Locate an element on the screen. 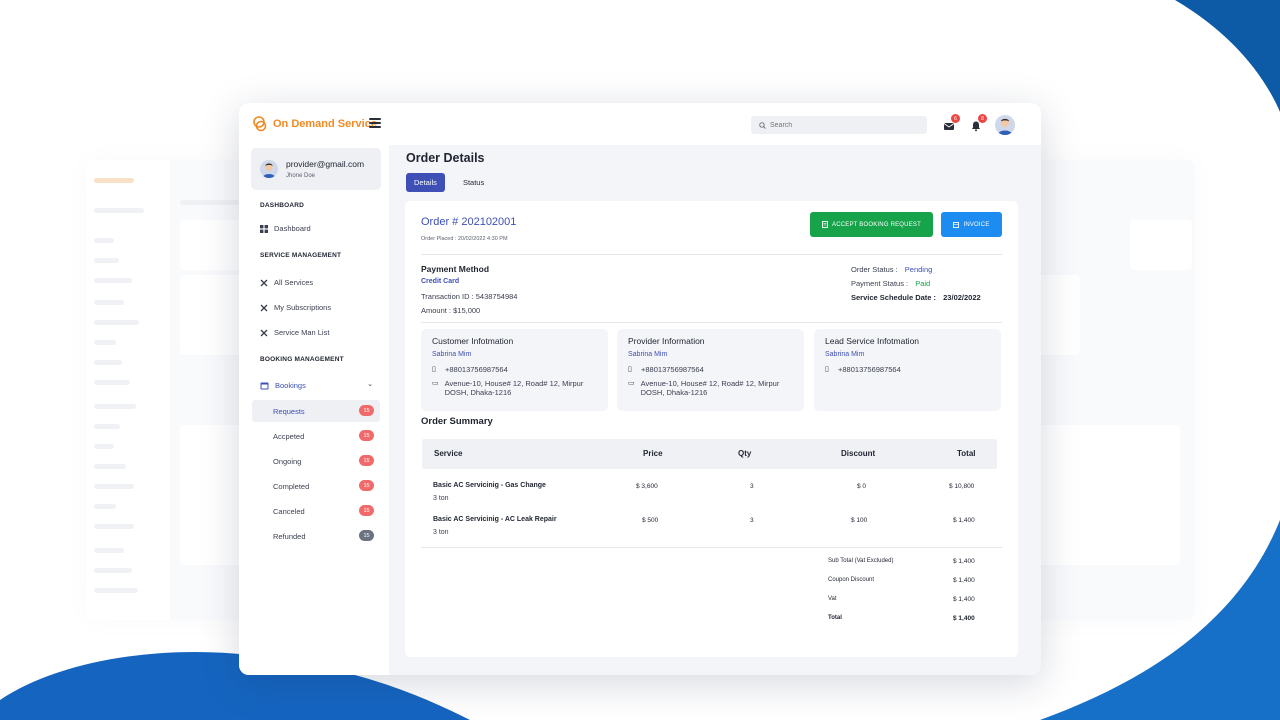 The height and width of the screenshot is (720, 1280). subitem-label: Refunded is located at coordinates (289, 536).